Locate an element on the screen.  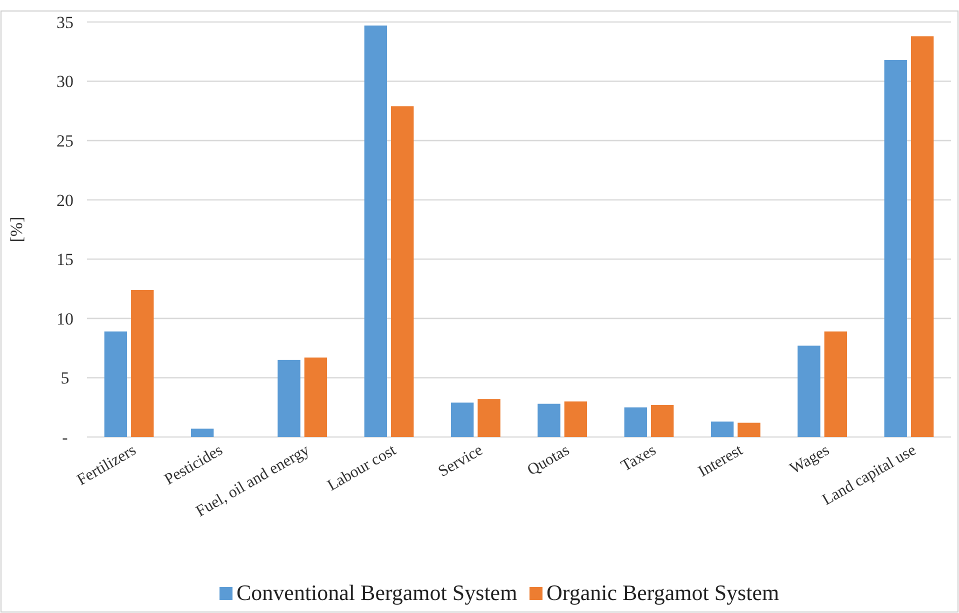
x-tick-label: Quotas is located at coordinates (548, 461).